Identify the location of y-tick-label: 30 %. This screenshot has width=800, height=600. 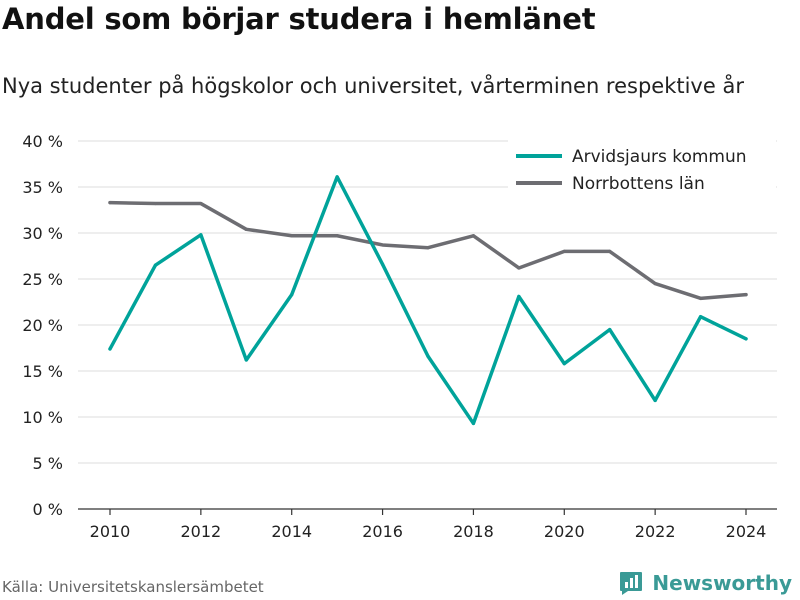
(42, 233).